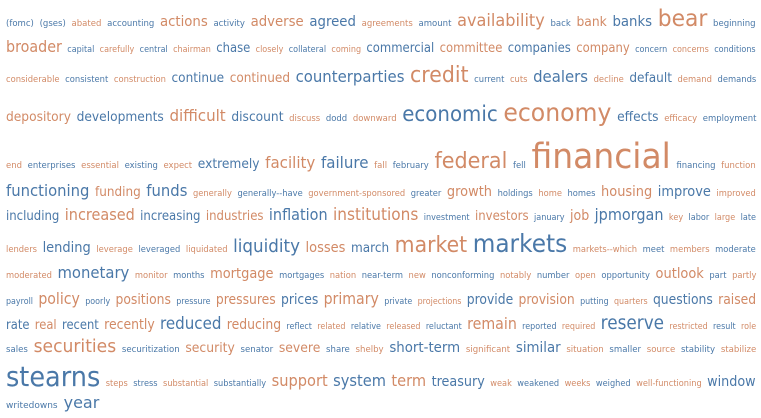 This screenshot has width=761, height=418. Describe the element at coordinates (302, 276) in the screenshot. I see `word-mortgages: mortgages` at that location.